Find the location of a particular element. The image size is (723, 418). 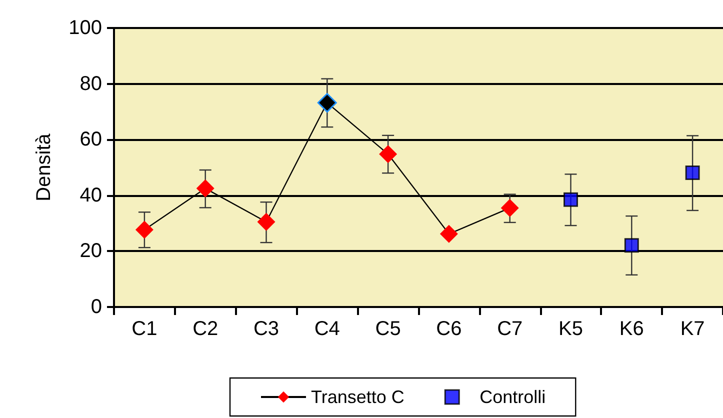

y-tick-label: 0 is located at coordinates (96, 307).